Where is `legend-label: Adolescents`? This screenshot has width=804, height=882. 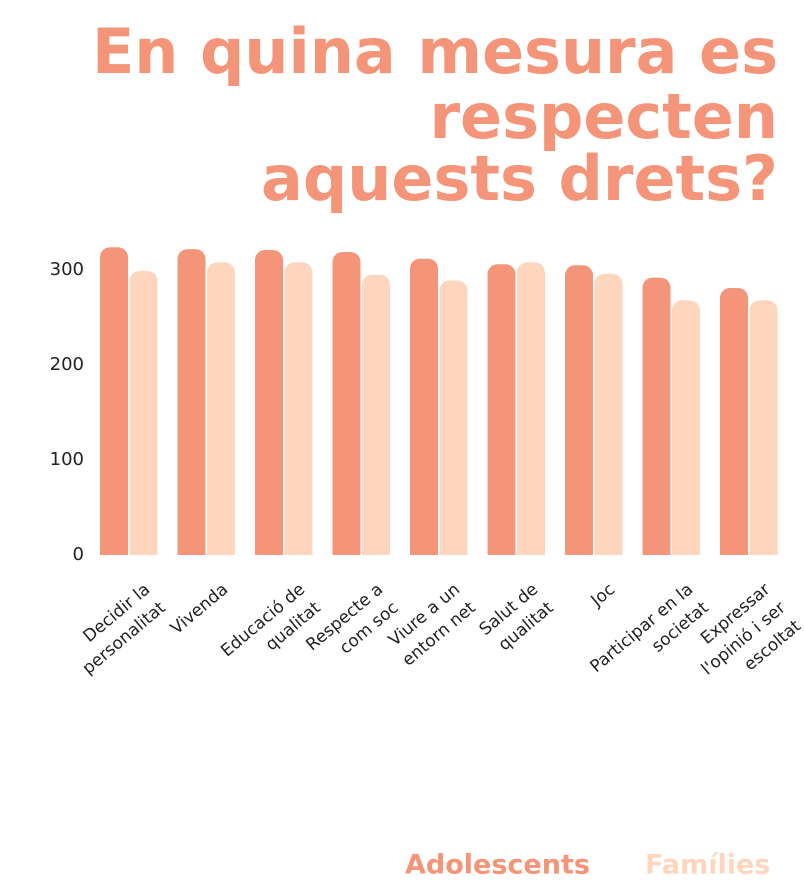
legend-label: Adolescents is located at coordinates (497, 865).